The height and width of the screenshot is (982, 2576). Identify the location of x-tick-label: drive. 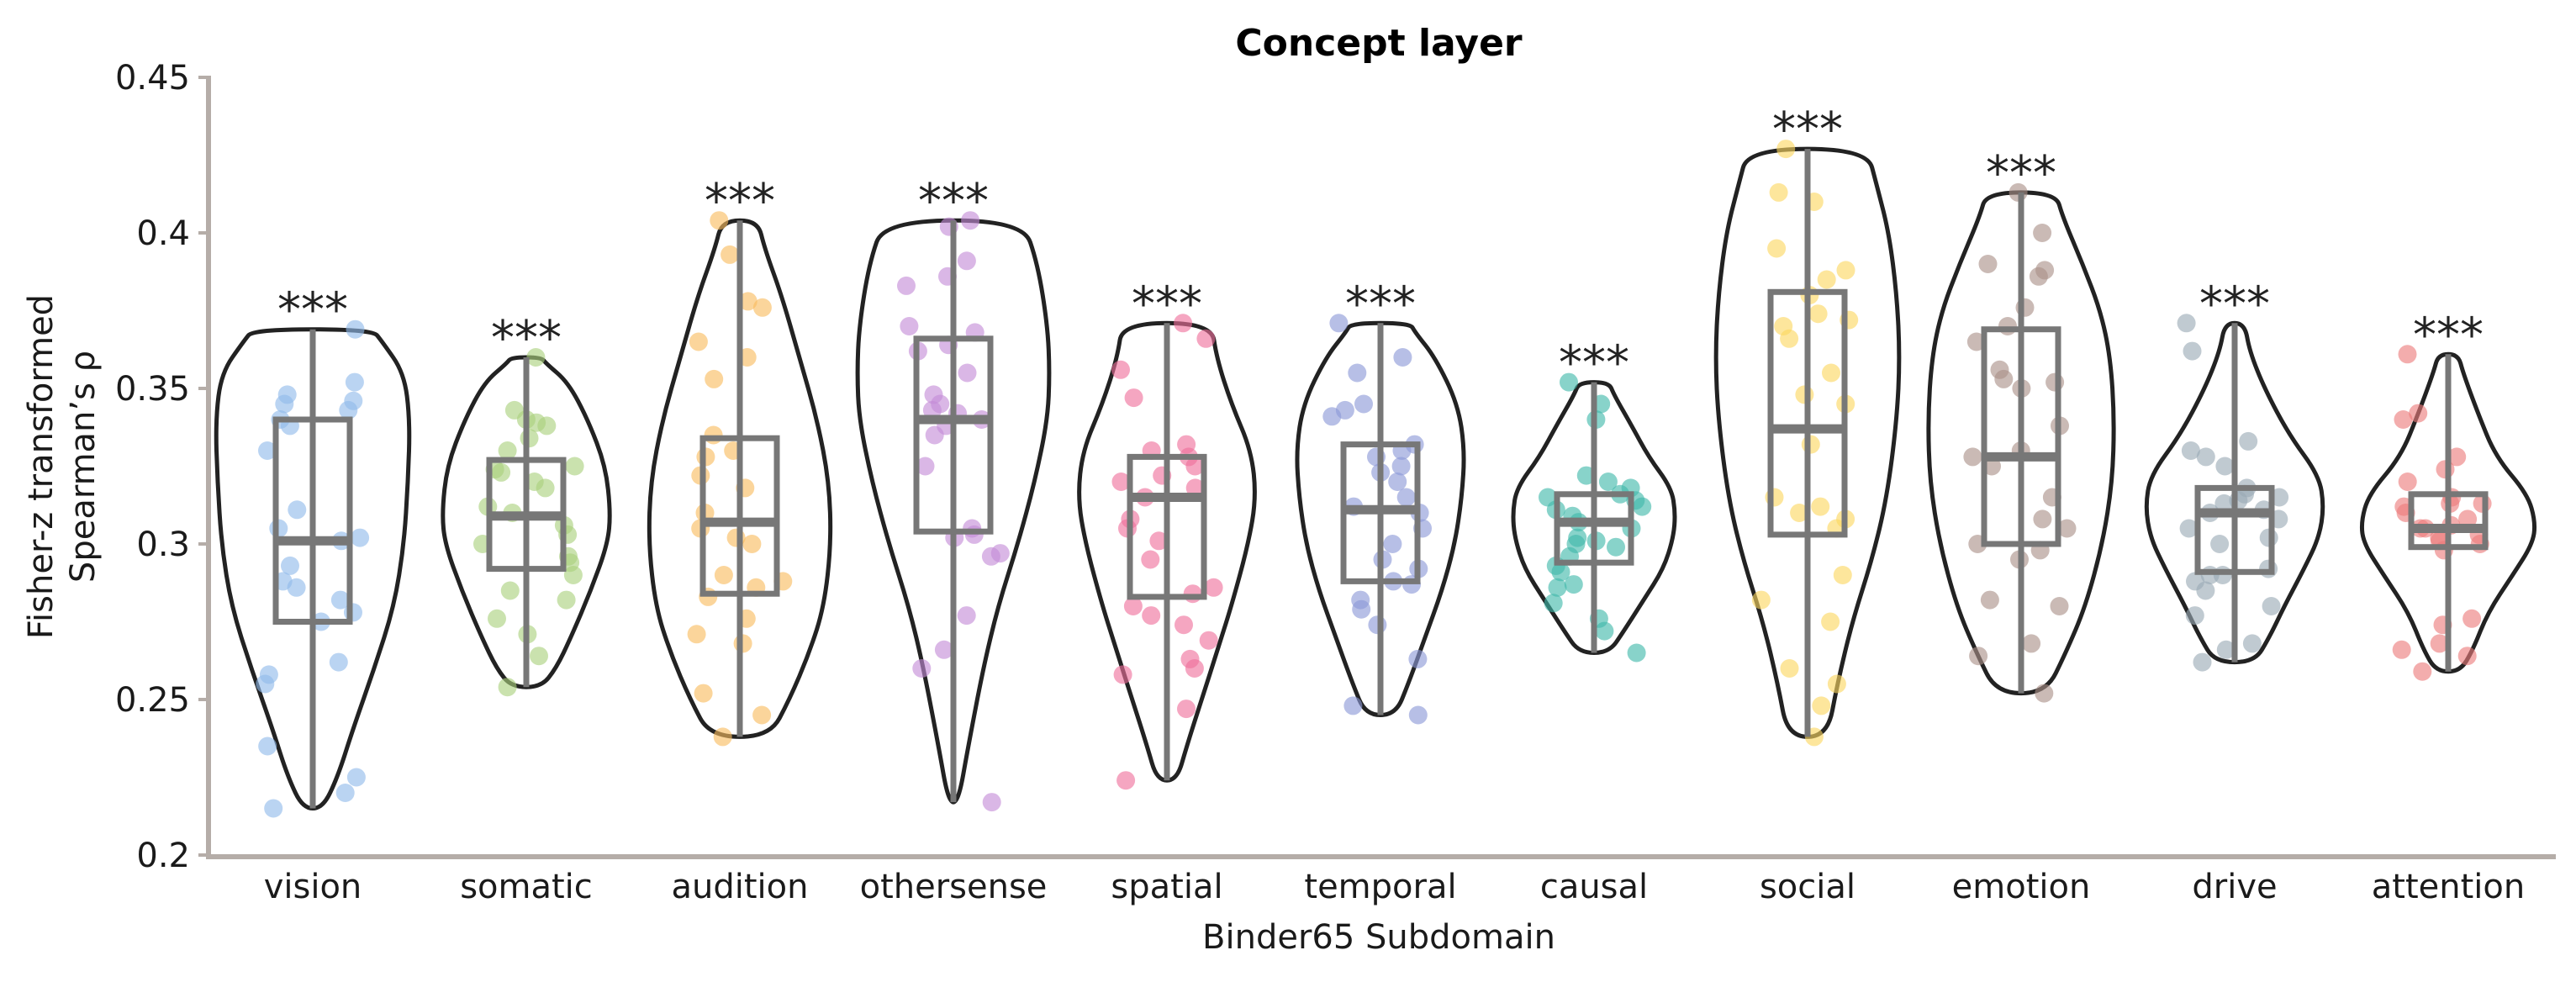
(2234, 887).